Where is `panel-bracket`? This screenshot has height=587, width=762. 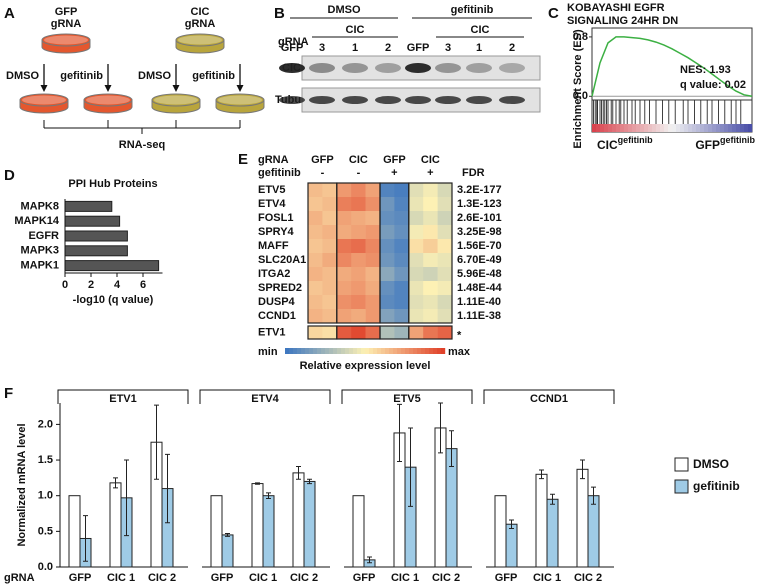
panel-bracket is located at coordinates (549, 396).